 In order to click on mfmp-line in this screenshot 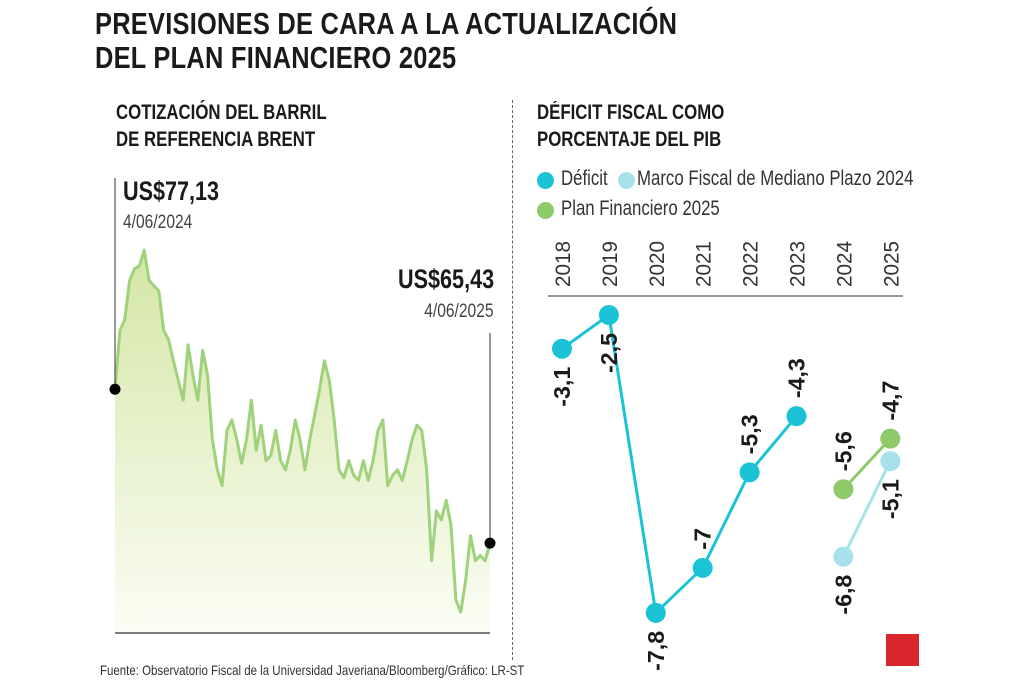, I will do `click(867, 509)`.